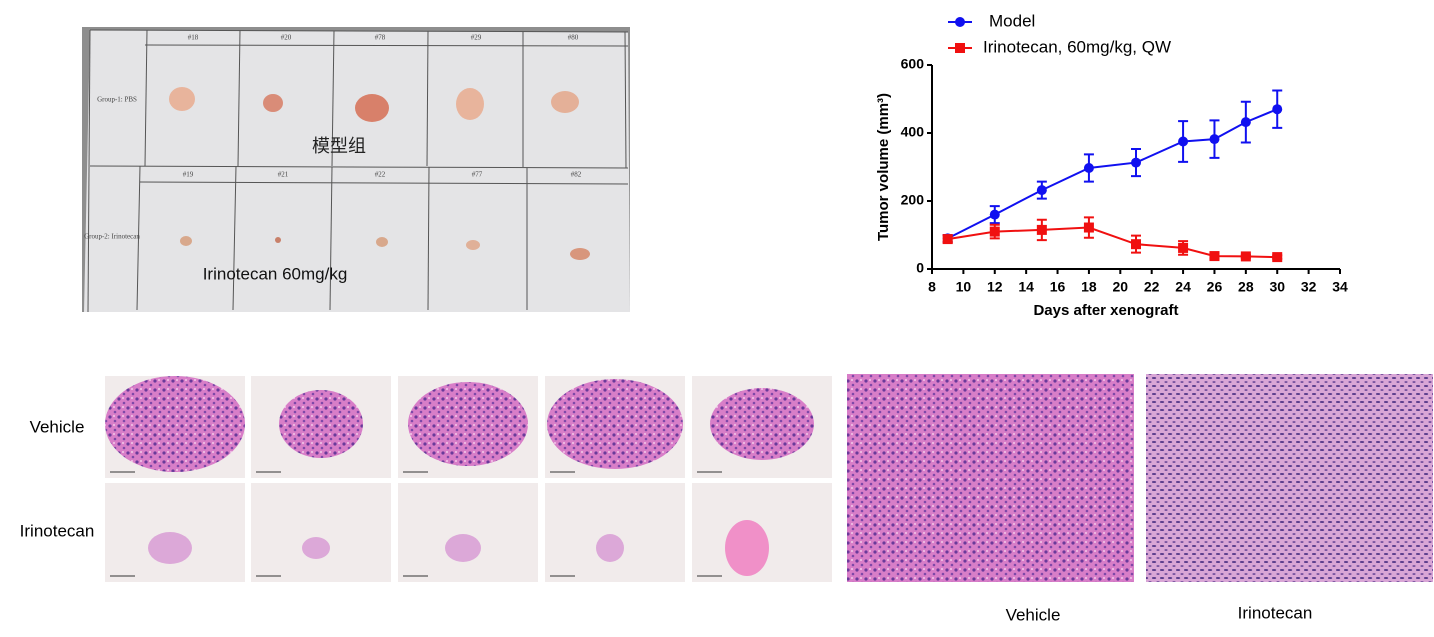  Describe the element at coordinates (476, 38) in the screenshot. I see `sample-id: #29` at that location.